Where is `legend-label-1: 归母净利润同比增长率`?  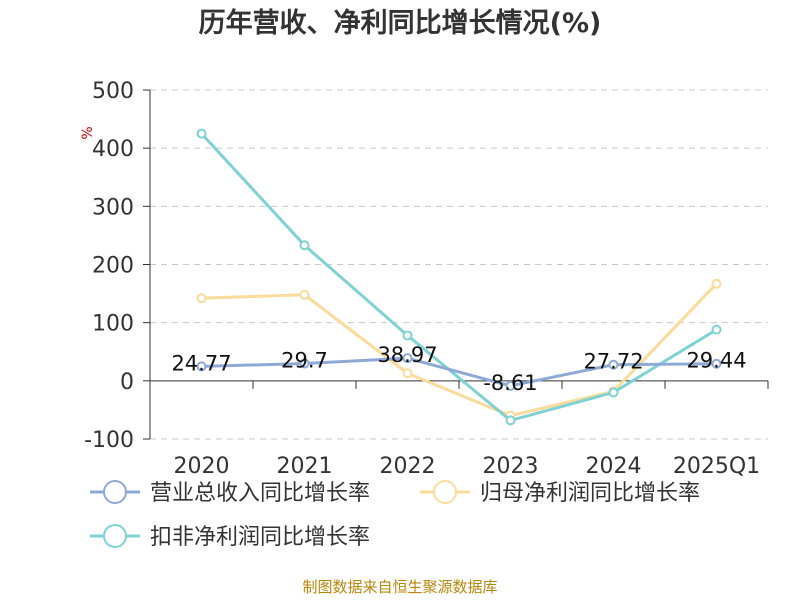 legend-label-1: 归母净利润同比增长率 is located at coordinates (590, 493).